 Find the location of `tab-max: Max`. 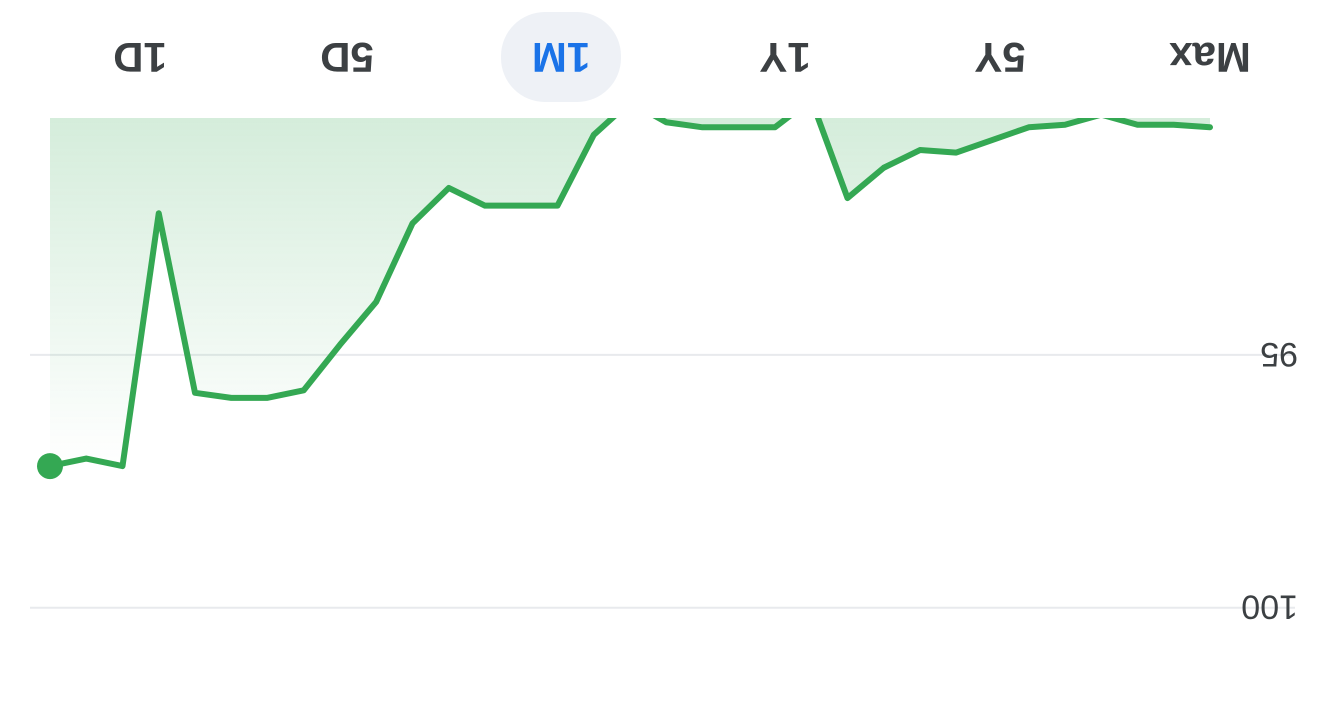

tab-max: Max is located at coordinates (1210, 57).